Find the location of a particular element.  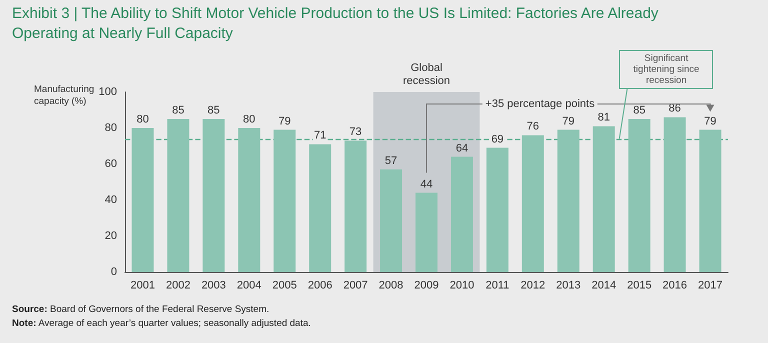

data-label: 73 is located at coordinates (355, 132).